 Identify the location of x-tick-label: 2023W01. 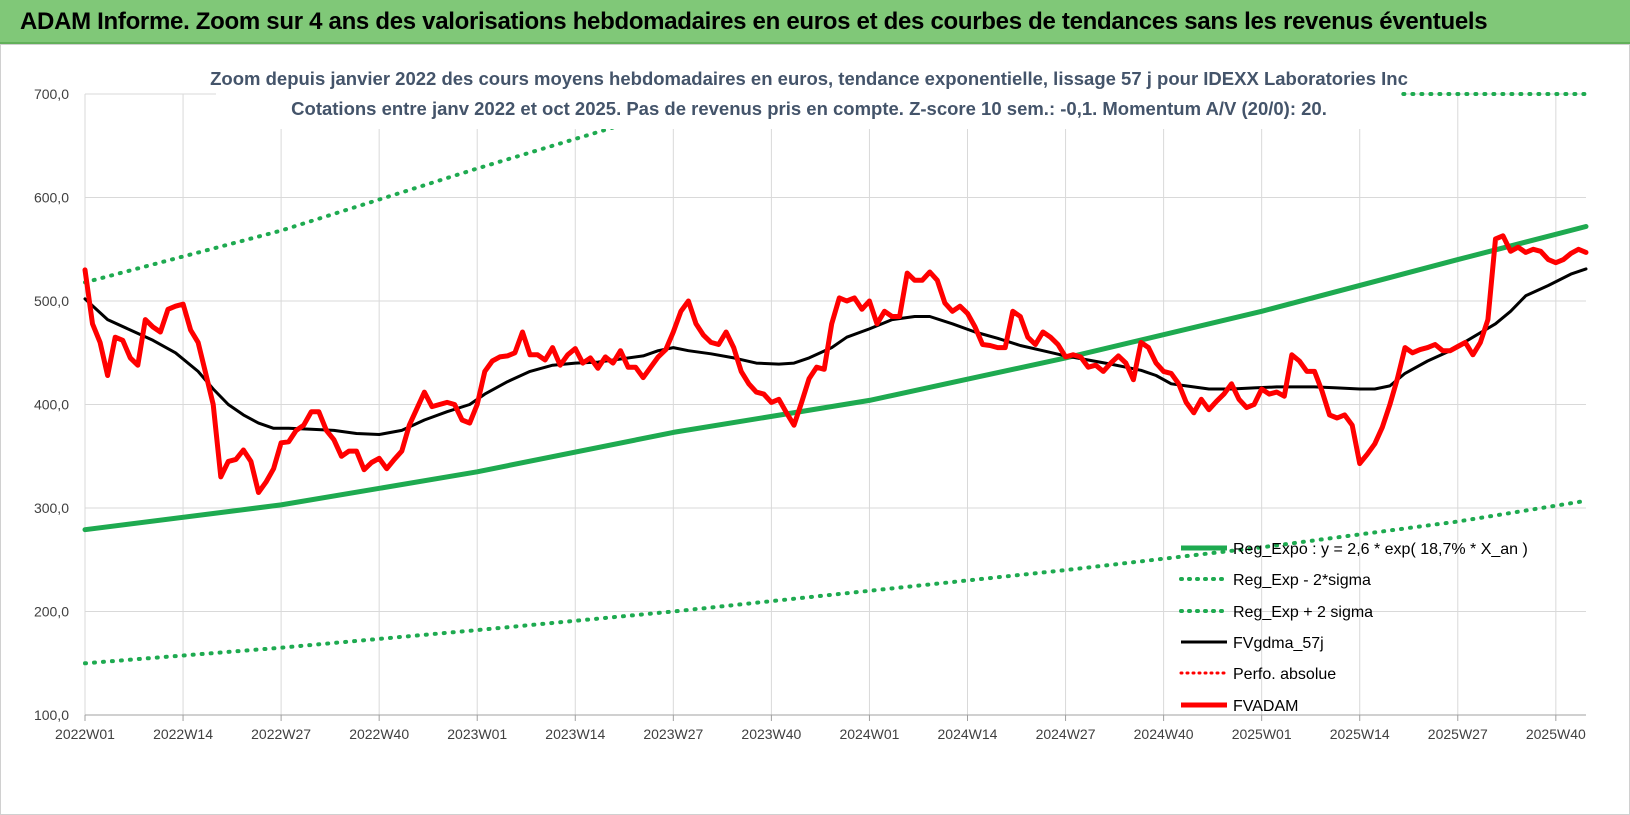
(477, 734).